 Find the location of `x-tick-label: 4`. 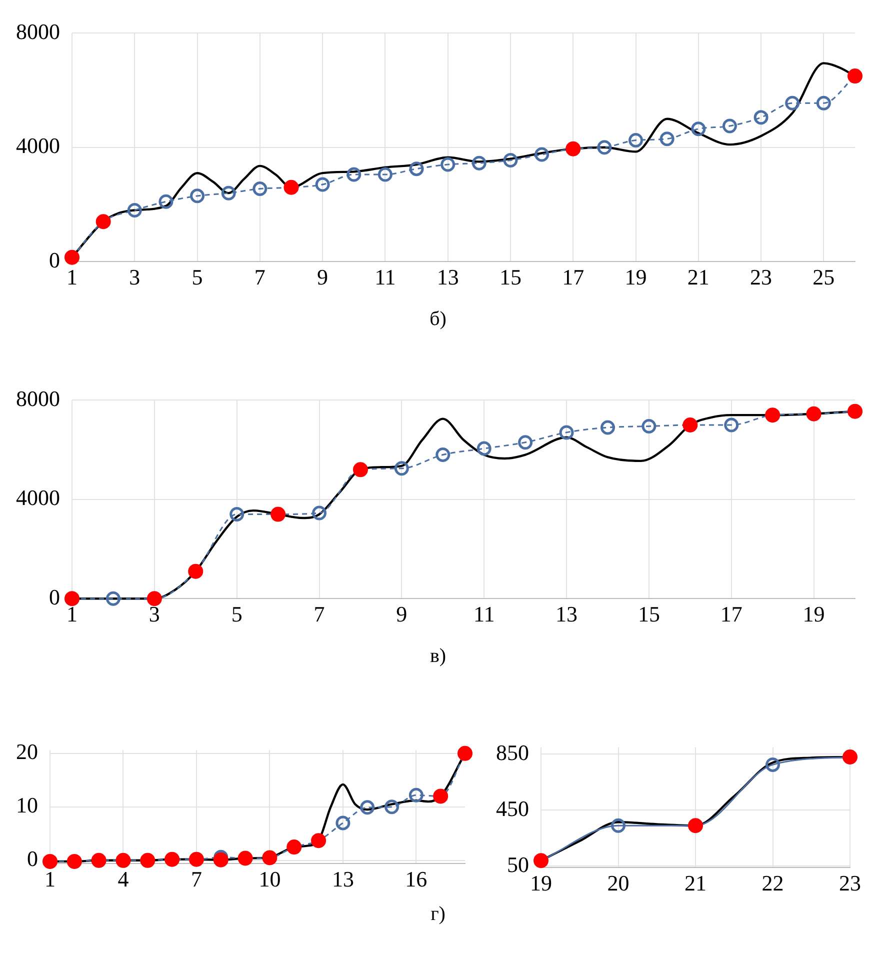

x-tick-label: 4 is located at coordinates (123, 879).